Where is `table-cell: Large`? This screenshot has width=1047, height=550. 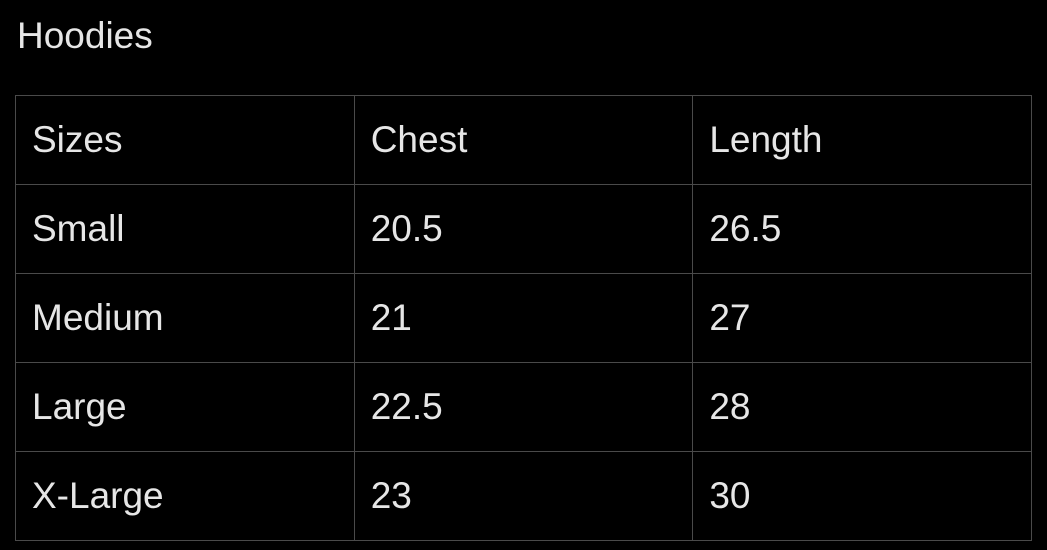
table-cell: Large is located at coordinates (185, 407).